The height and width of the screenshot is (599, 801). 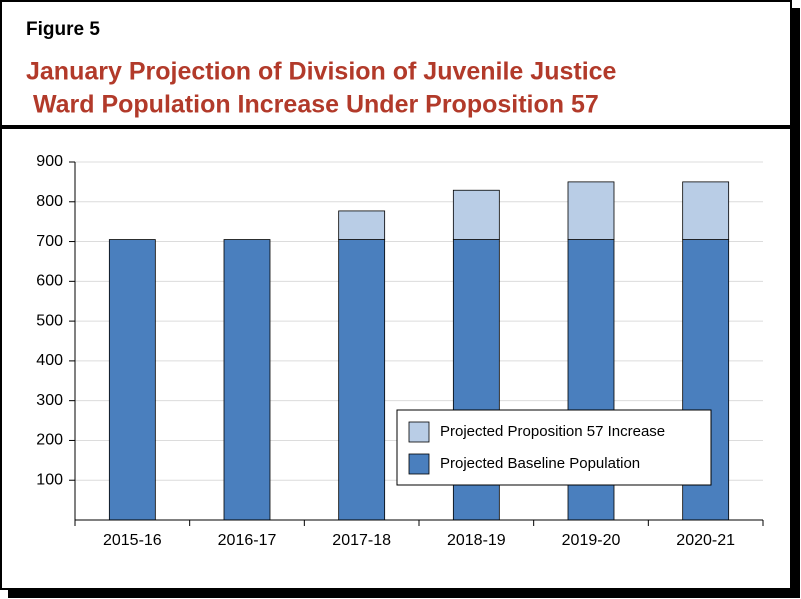 I want to click on x-tick-label: 2020-21, so click(x=705, y=540).